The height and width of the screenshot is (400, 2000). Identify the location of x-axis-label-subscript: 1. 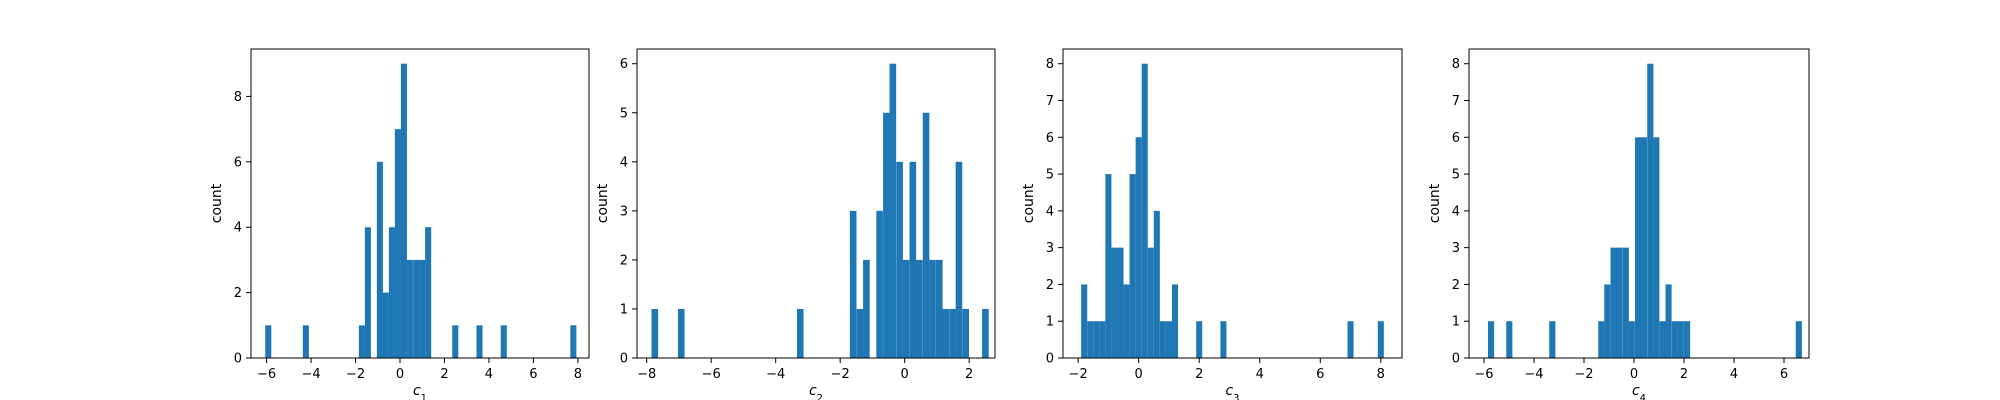
(424, 396).